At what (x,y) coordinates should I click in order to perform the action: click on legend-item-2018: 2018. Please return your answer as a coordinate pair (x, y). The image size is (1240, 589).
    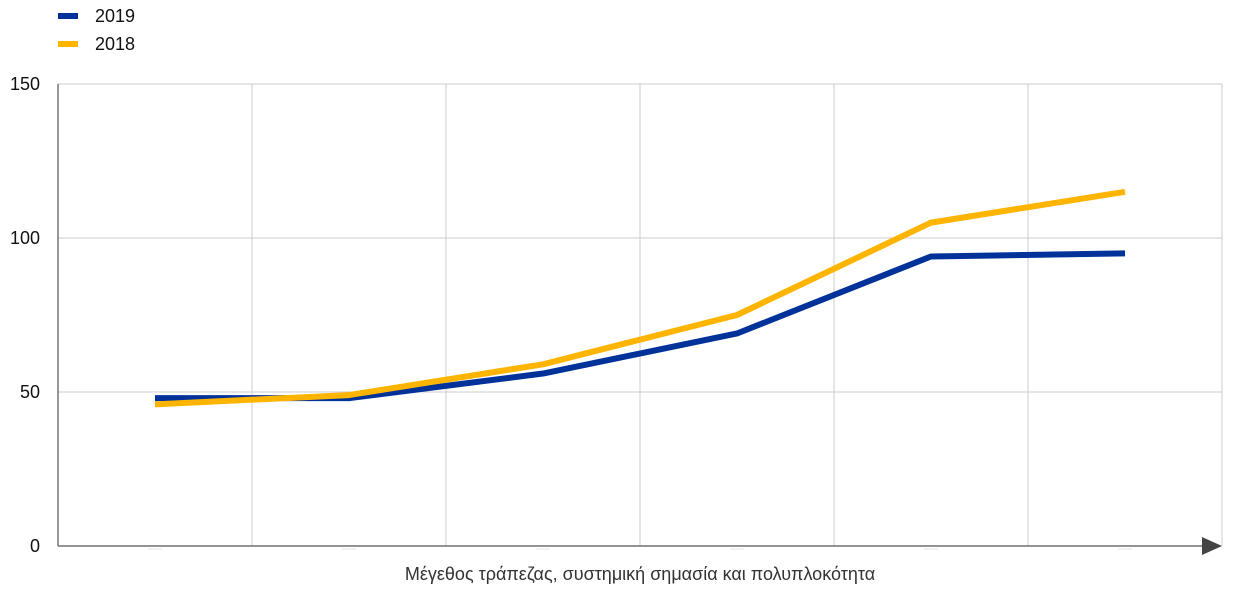
    Looking at the image, I should click on (96, 44).